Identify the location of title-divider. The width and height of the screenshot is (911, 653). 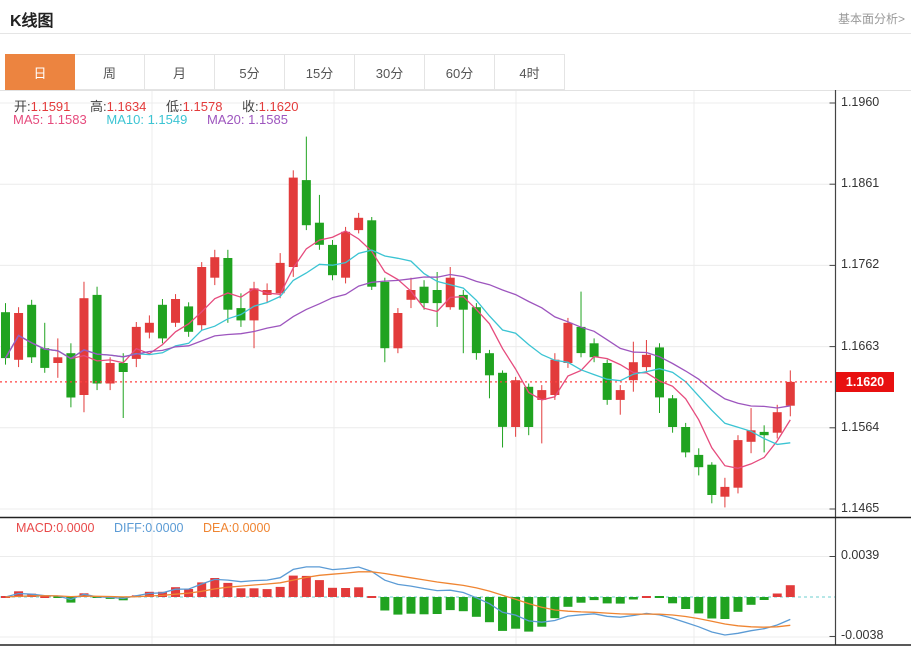
(455, 33).